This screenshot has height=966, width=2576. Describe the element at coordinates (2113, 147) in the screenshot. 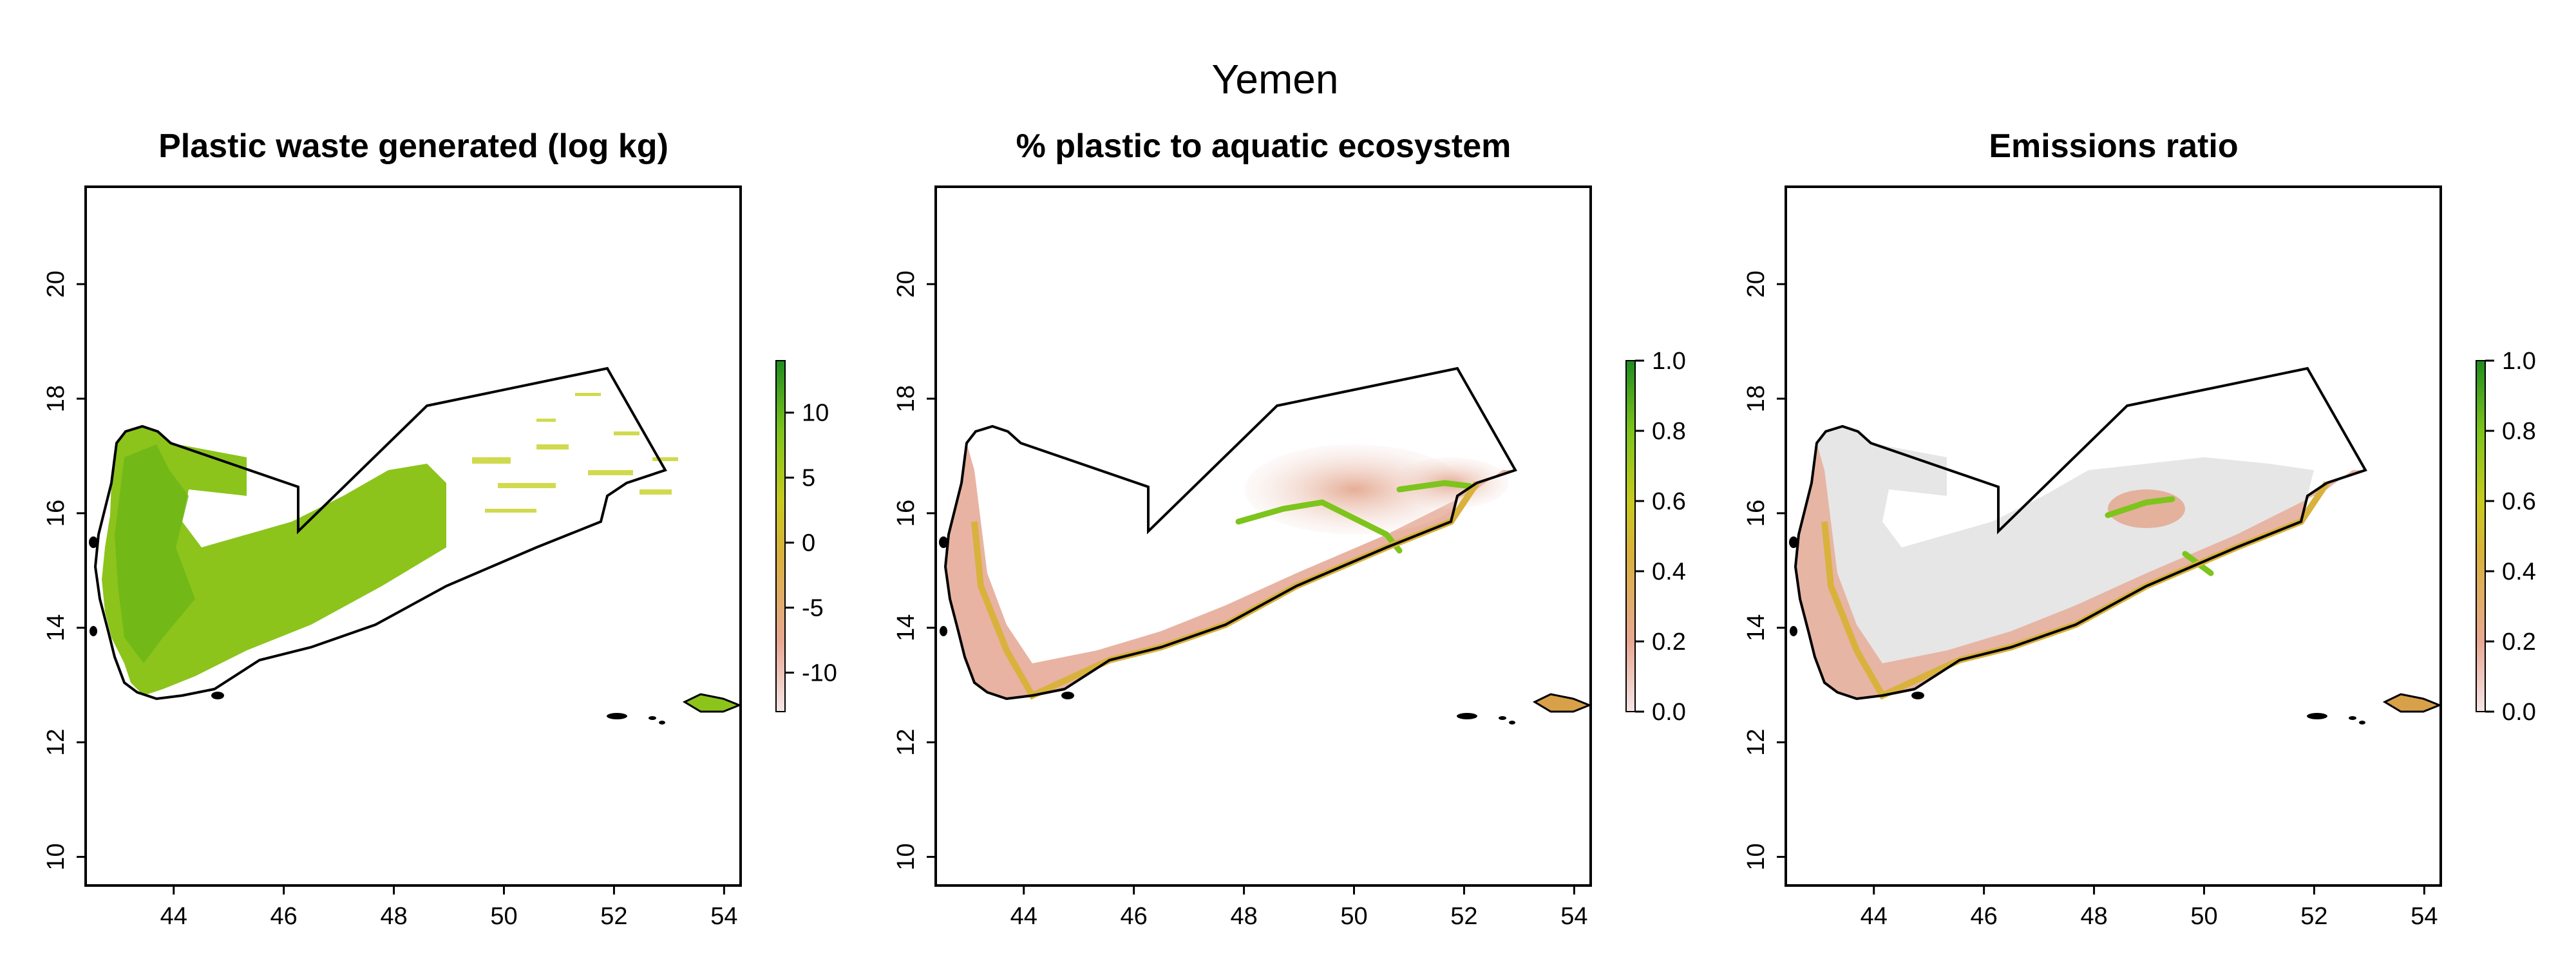

I see `panel-title: Emissions ratio` at that location.